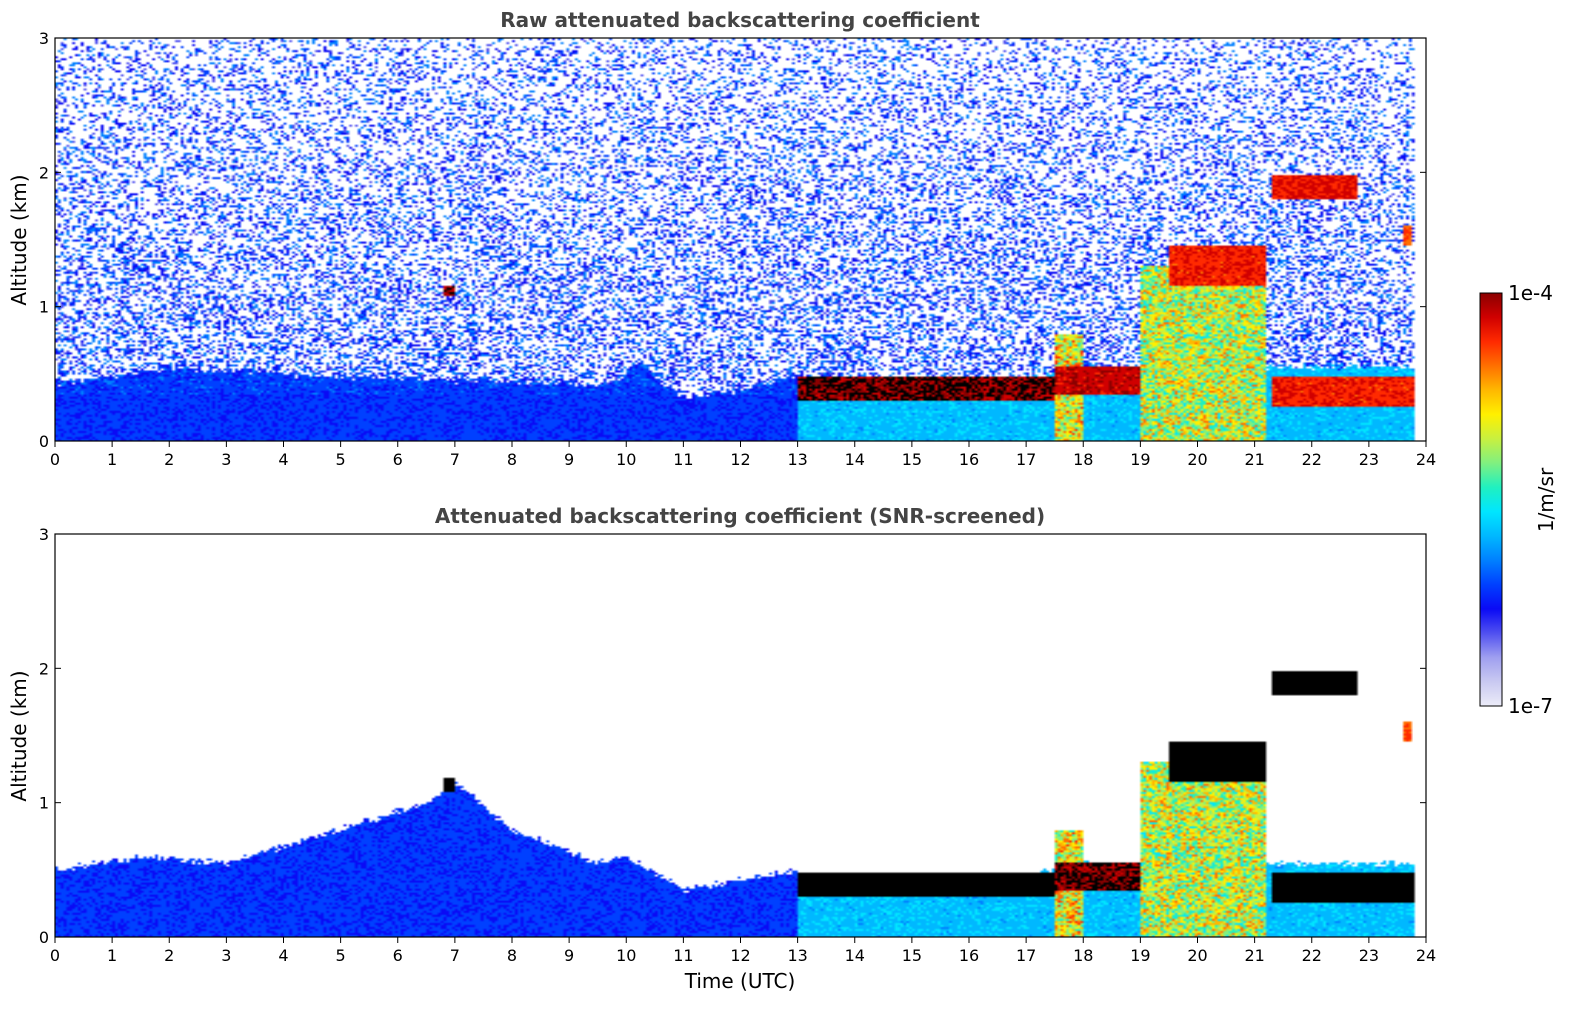 The height and width of the screenshot is (1020, 1595). Describe the element at coordinates (1530, 706) in the screenshot. I see `colorbar-min-label: 1e-7` at that location.